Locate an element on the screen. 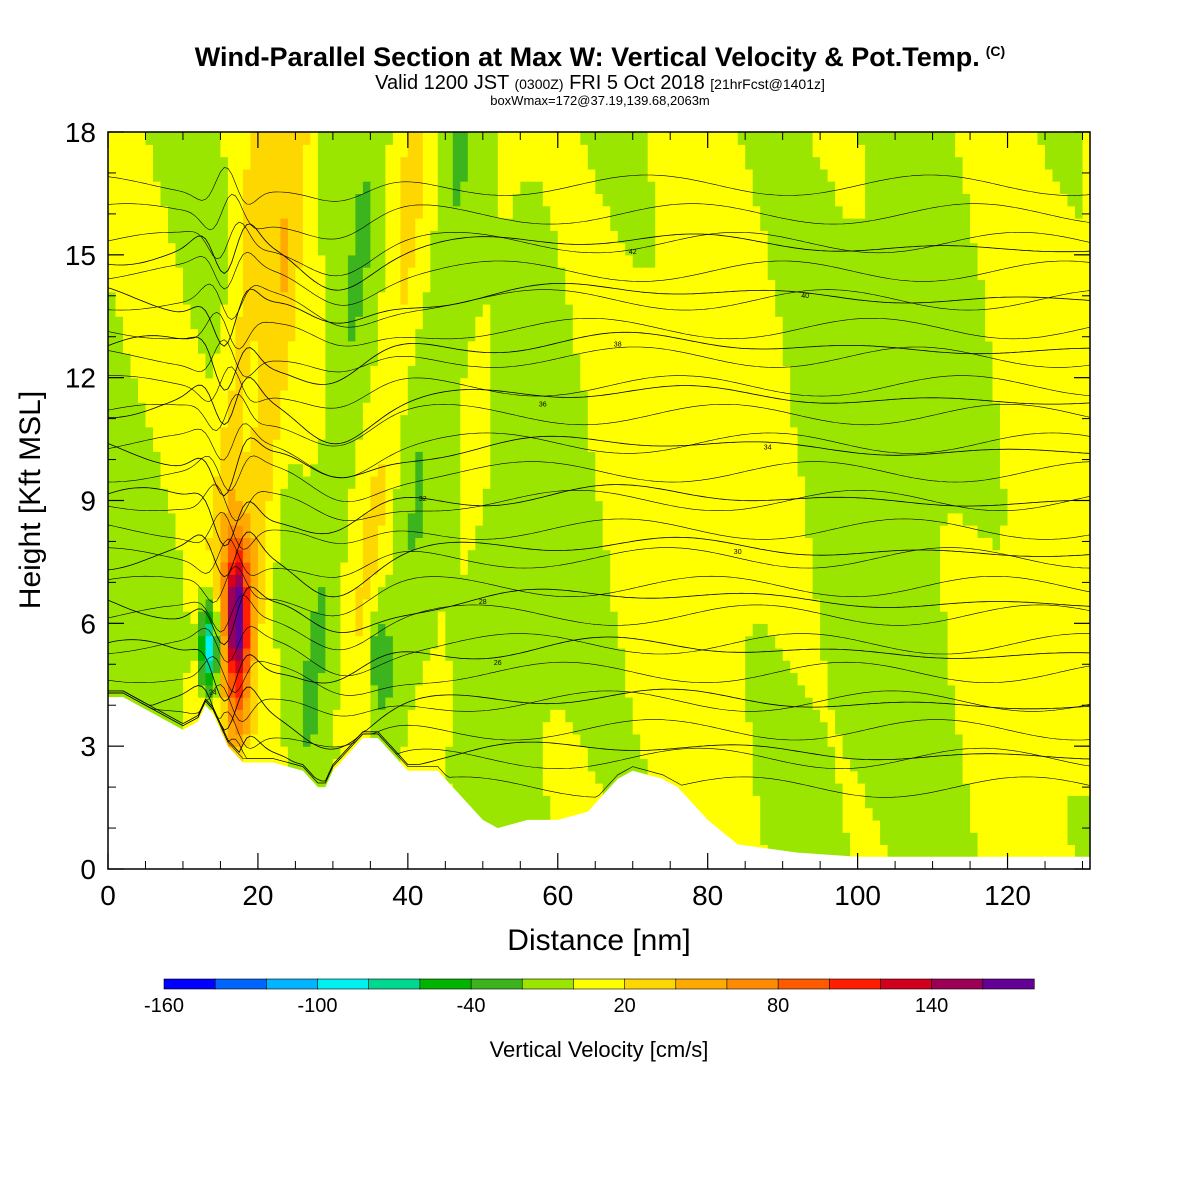 The image size is (1200, 1200). y-tick-label: 15 is located at coordinates (80, 255).